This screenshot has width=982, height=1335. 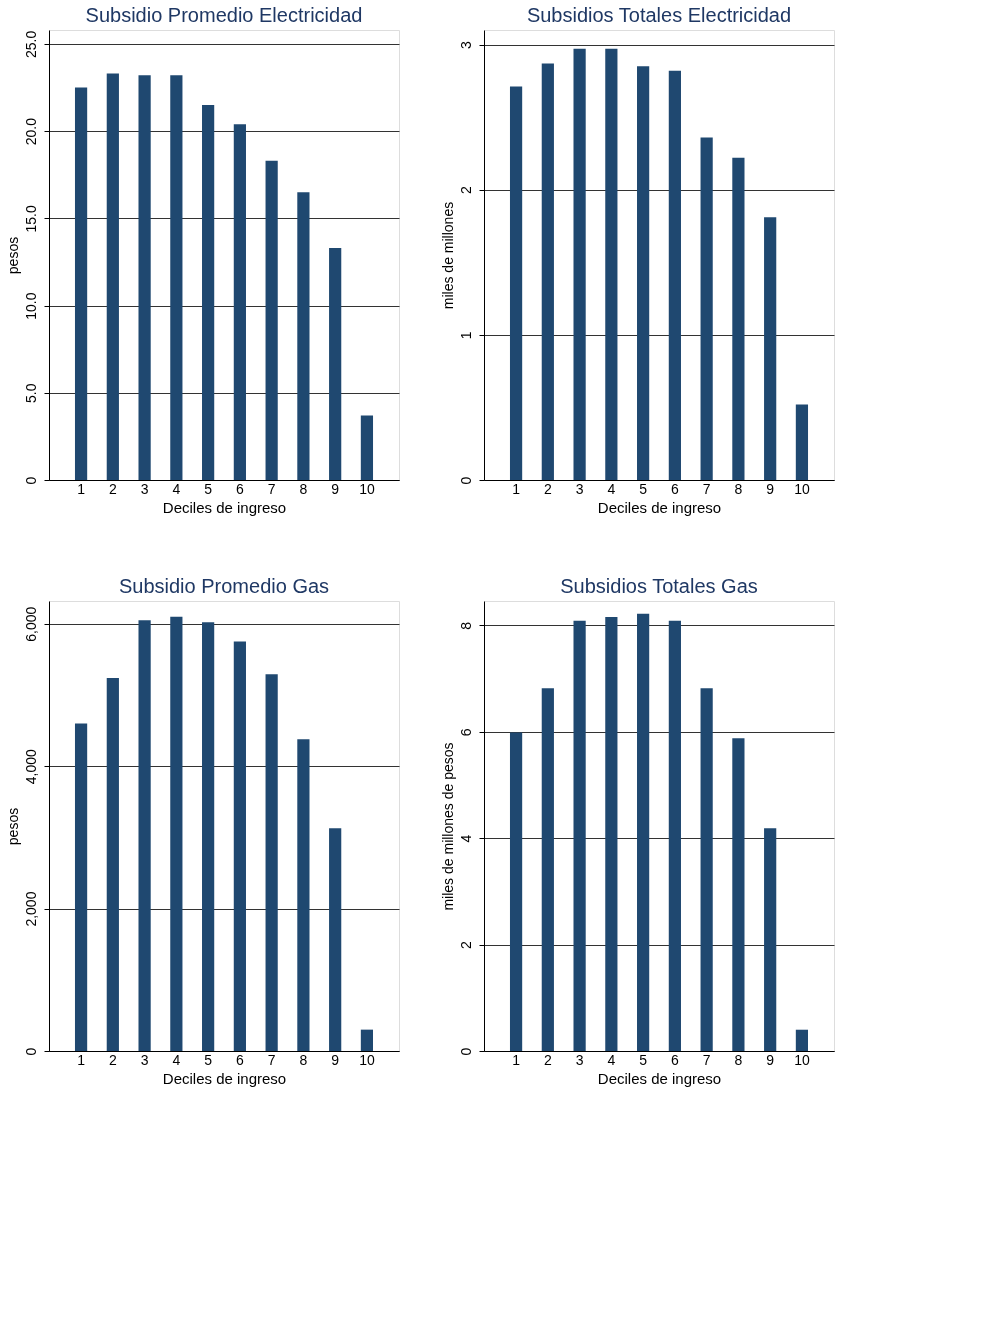 I want to click on y-tick-label: 6,000, so click(x=30, y=624).